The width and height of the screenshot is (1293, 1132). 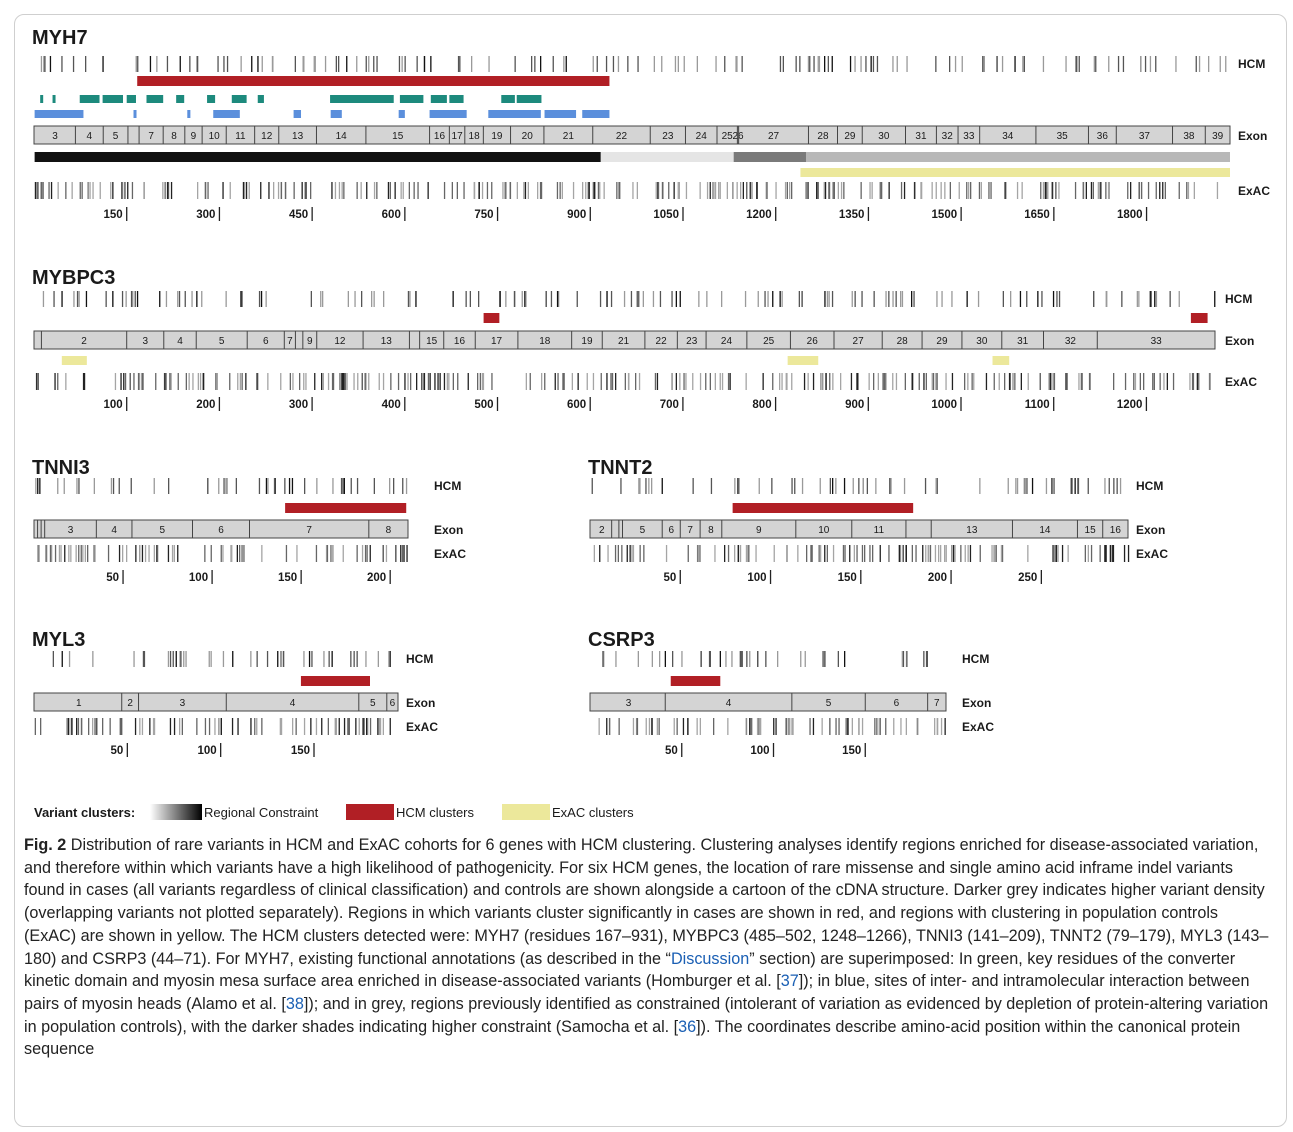 What do you see at coordinates (401, 114) in the screenshot?
I see `myh7-interaction-annotation-bar` at bounding box center [401, 114].